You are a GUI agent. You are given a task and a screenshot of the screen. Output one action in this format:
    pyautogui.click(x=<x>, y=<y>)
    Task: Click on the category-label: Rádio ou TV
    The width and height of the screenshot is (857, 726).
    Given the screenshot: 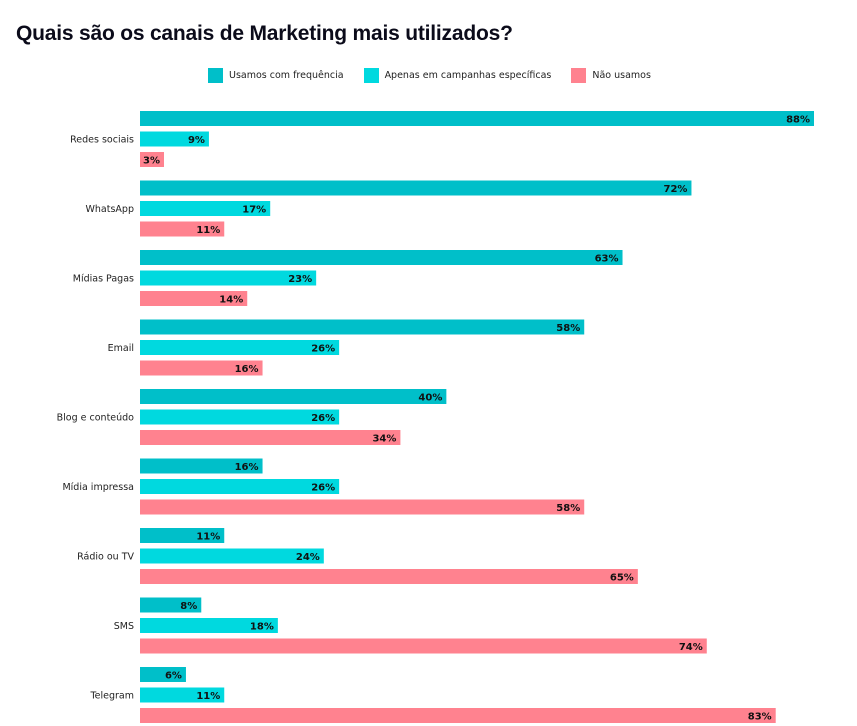 What is the action you would take?
    pyautogui.click(x=105, y=557)
    